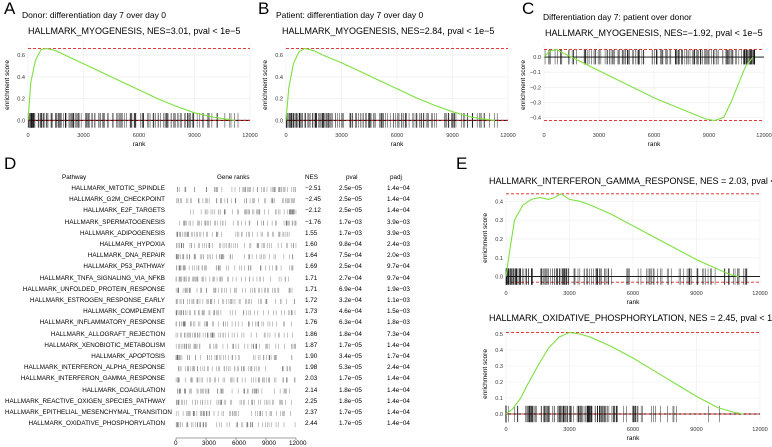 This screenshot has width=772, height=447. Describe the element at coordinates (350, 312) in the screenshot. I see `row-pval: 4.6e−04` at that location.